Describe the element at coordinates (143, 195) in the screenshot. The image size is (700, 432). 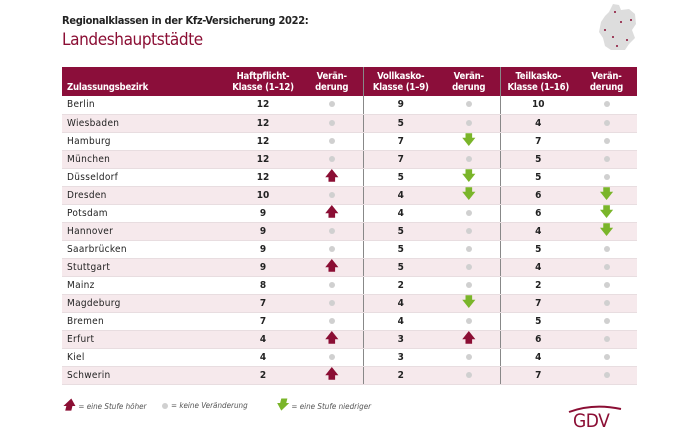
I see `district-name: Dresden` at that location.